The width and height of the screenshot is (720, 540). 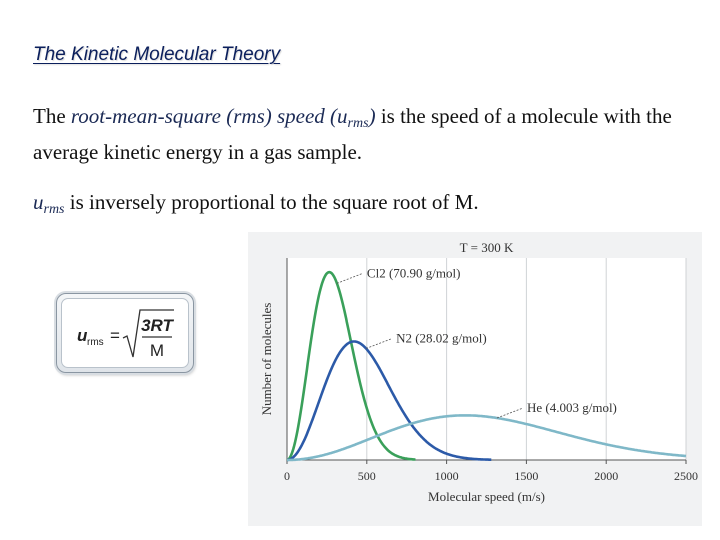 I want to click on chart-title: T = 300 K, so click(x=487, y=247).